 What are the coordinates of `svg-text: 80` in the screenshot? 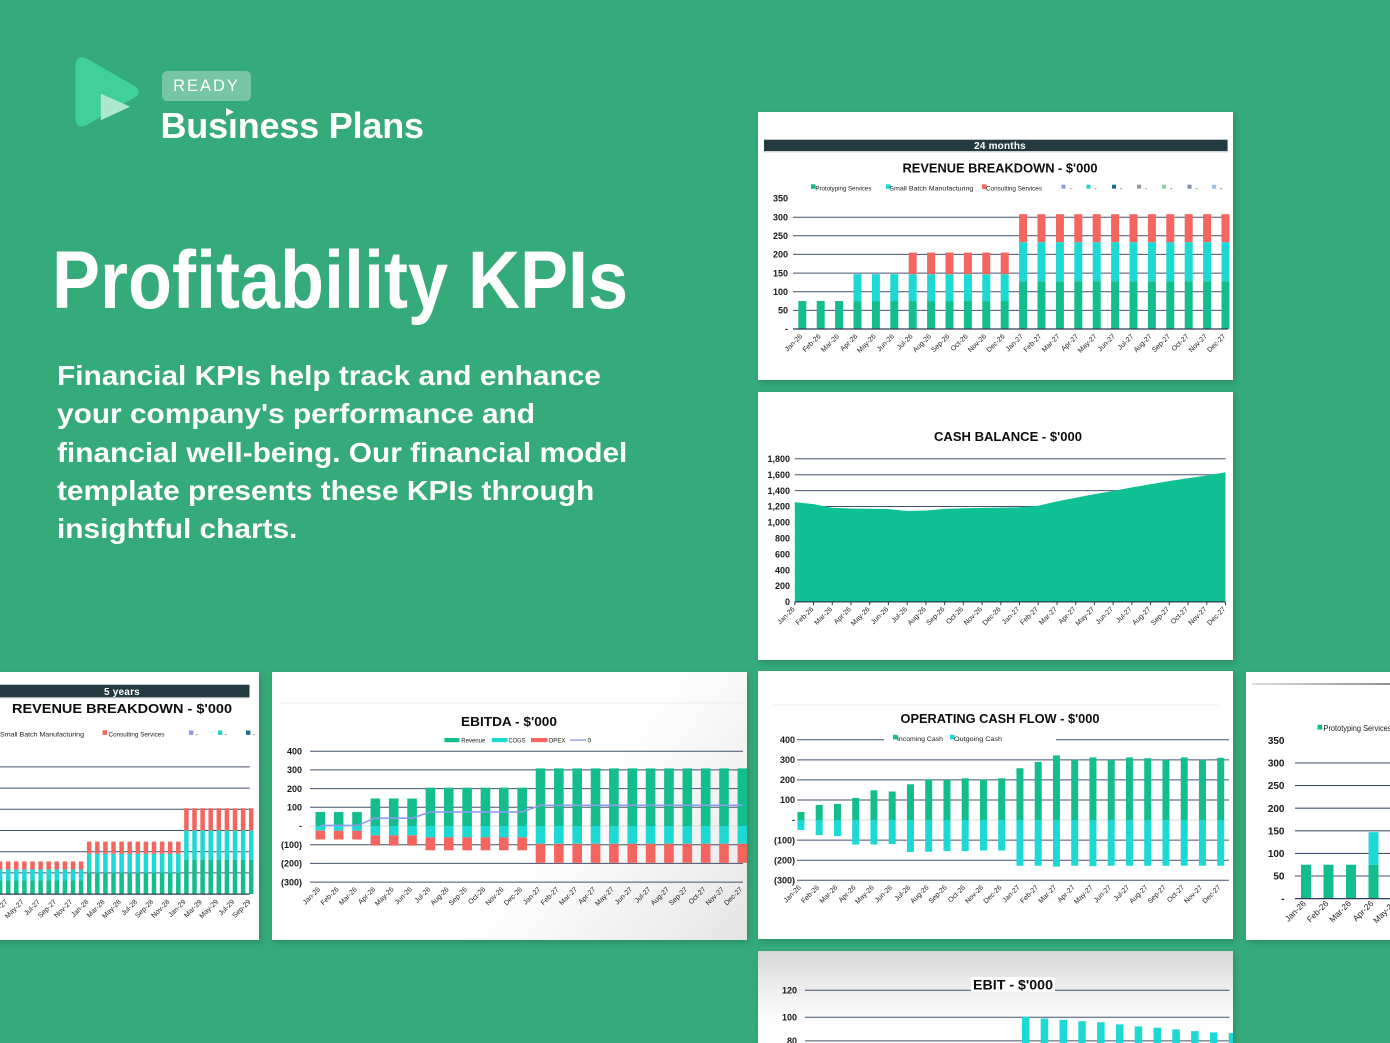 It's located at (792, 1039).